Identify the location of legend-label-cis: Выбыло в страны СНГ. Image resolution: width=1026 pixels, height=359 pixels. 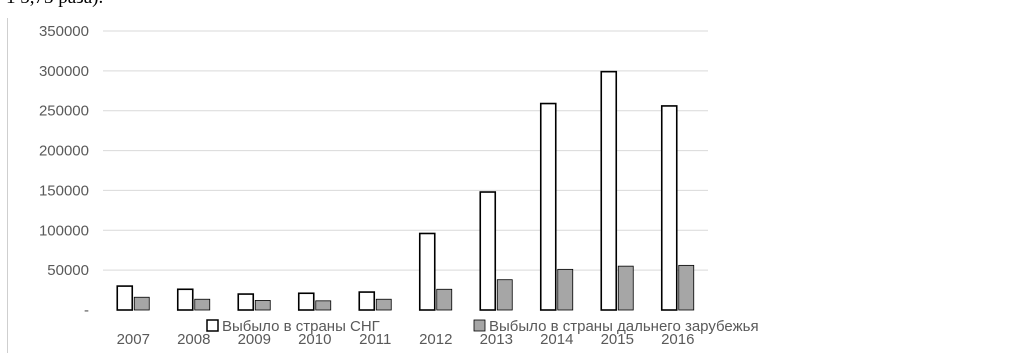
(301, 326).